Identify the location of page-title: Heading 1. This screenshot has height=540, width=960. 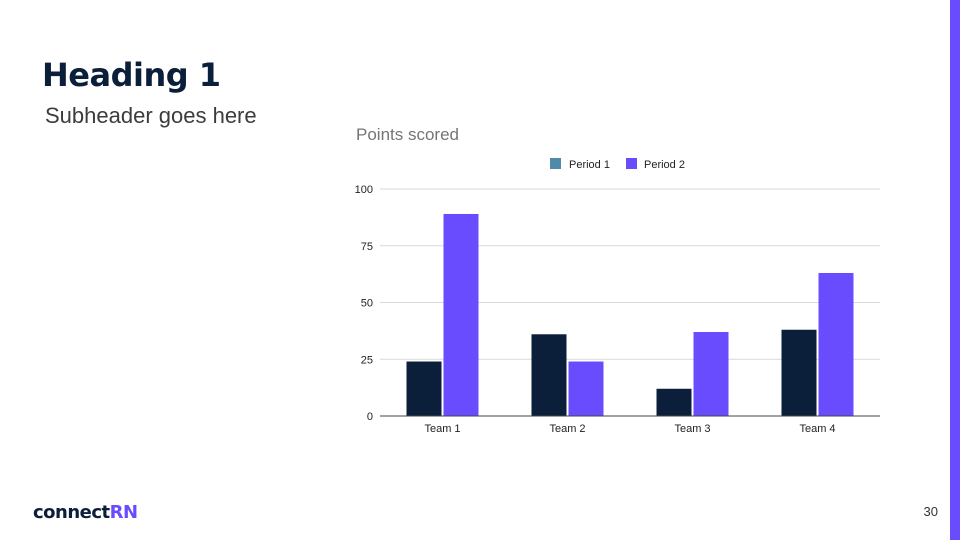
(131, 75).